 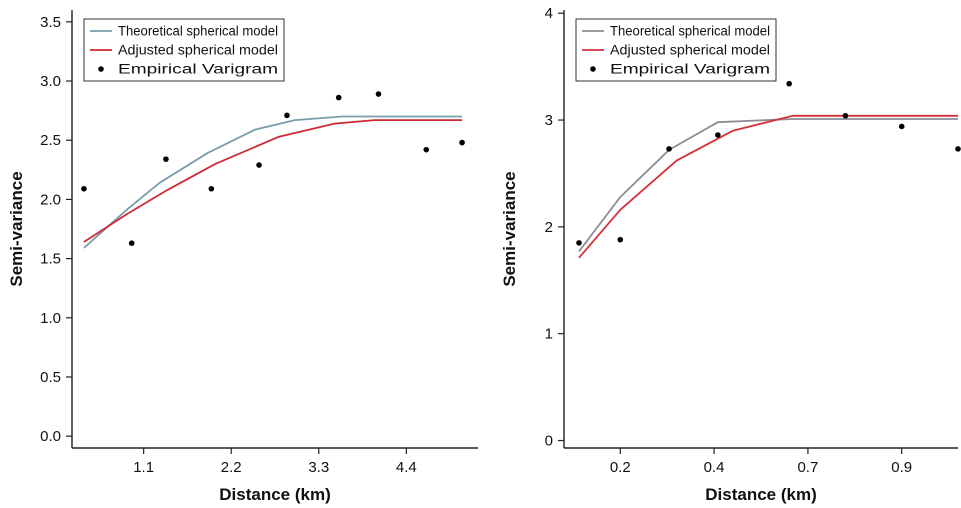 I want to click on x-tick-label: 0.9, so click(x=901, y=467).